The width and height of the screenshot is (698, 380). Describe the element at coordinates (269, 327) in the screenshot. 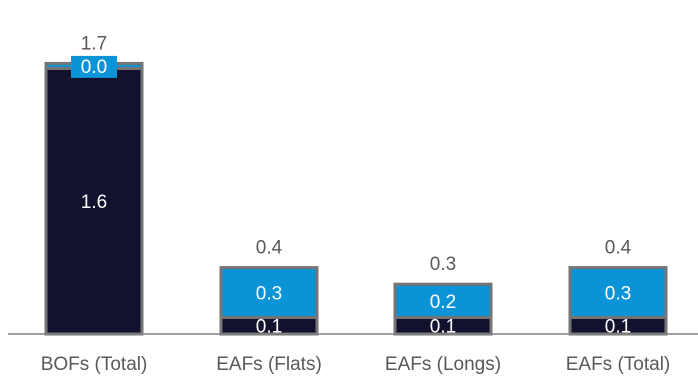

I see `bar-value-label-bottom-2: 0.1` at that location.